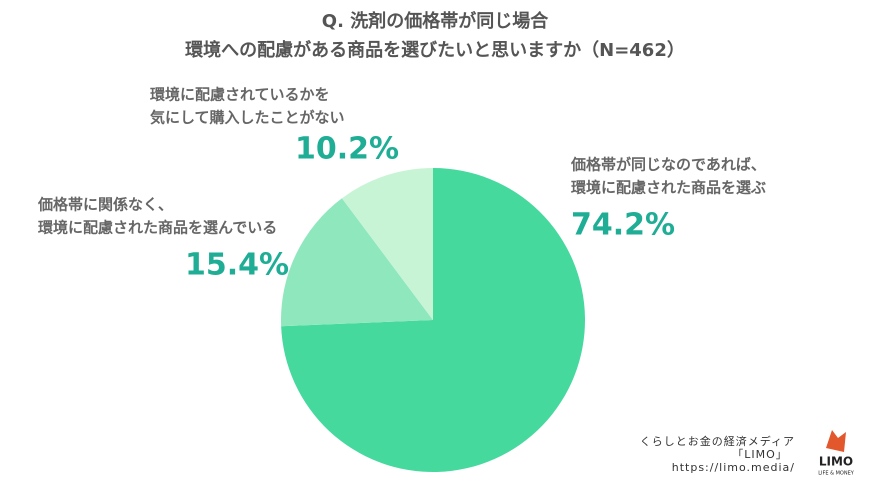  Describe the element at coordinates (240, 95) in the screenshot. I see `slice-label: 環境に配慮されているかを` at that location.